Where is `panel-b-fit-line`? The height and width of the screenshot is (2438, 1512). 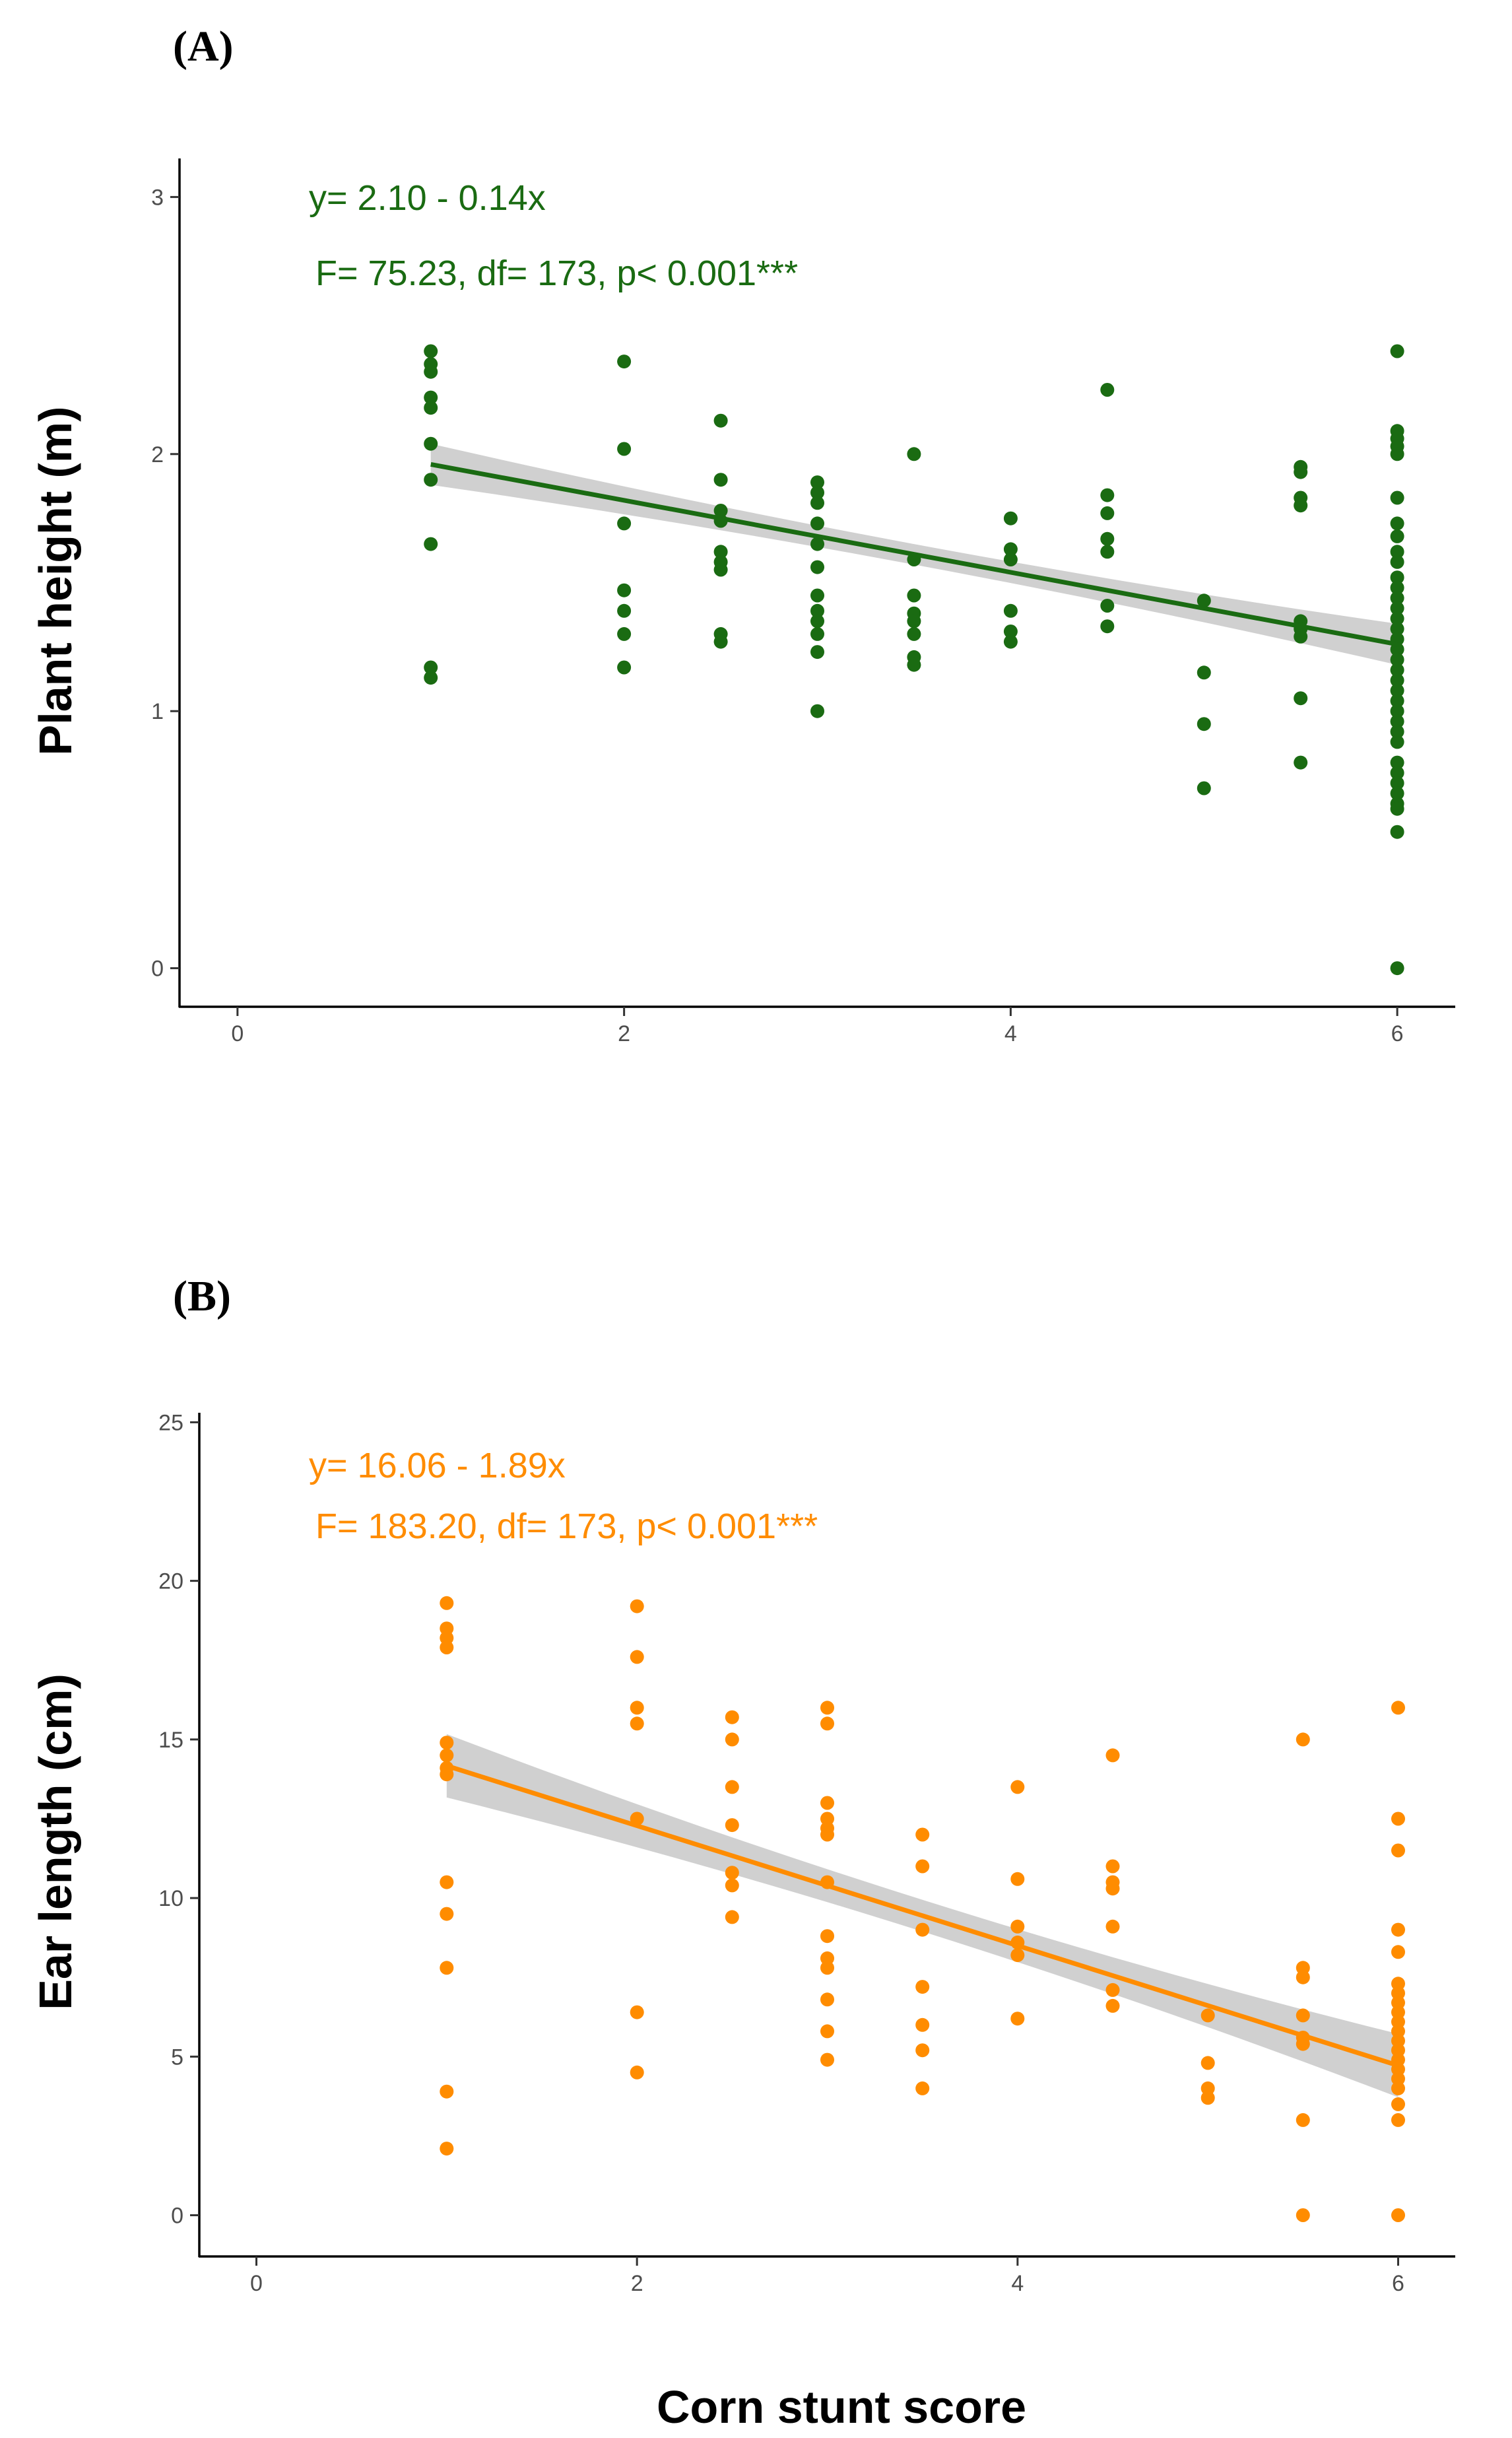 panel-b-fit-line is located at coordinates (922, 1916).